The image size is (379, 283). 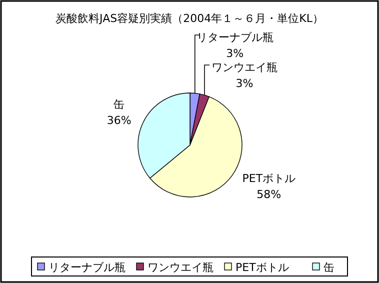 I want to click on legend-label: PETボトル, so click(x=262, y=267).